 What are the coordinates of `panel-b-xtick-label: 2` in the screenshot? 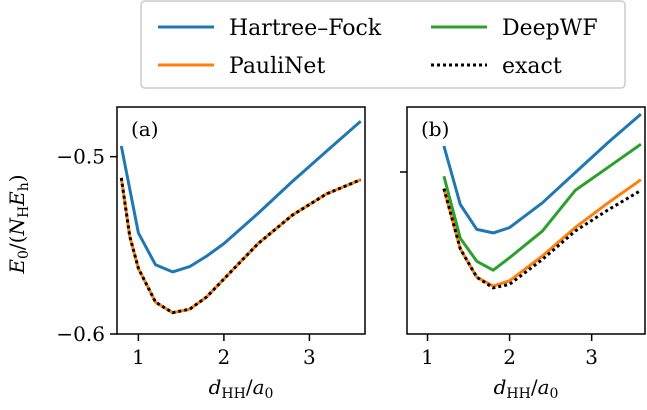 It's located at (509, 357).